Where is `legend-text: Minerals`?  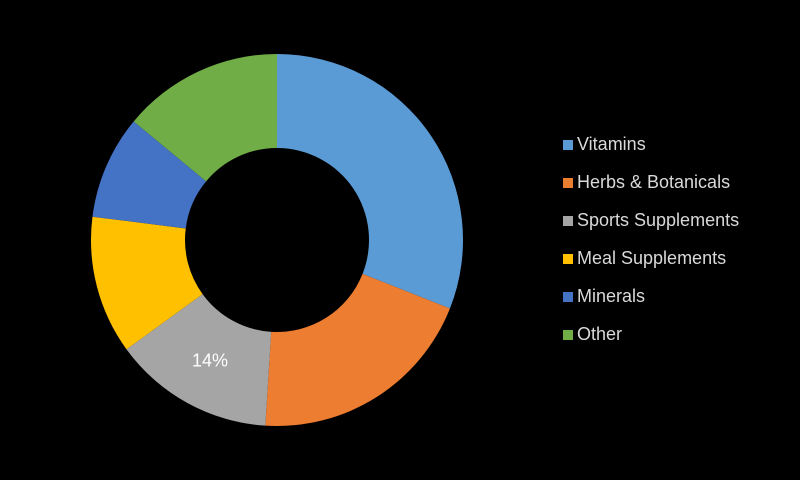 legend-text: Minerals is located at coordinates (611, 296).